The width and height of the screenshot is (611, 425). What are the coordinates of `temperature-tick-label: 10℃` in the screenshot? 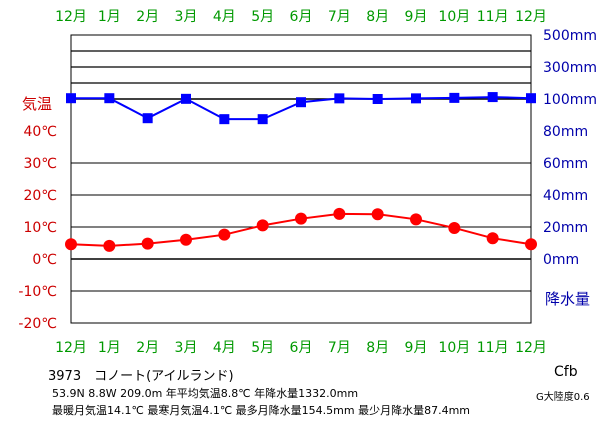 It's located at (40, 228).